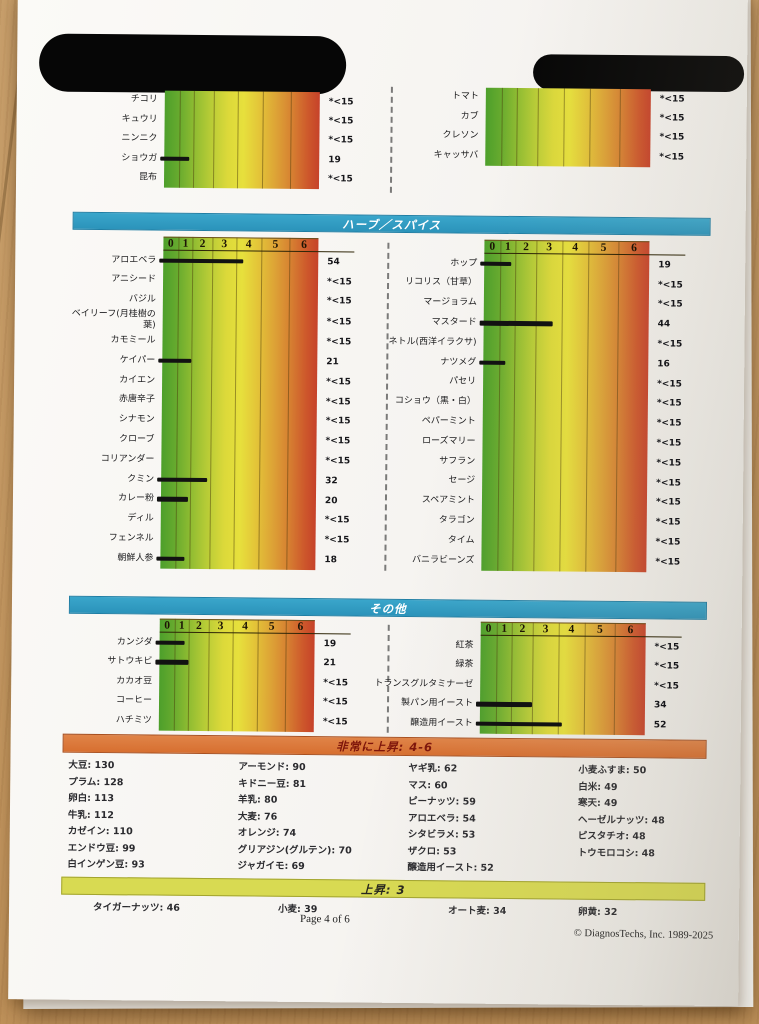  I want to click on food-row: ベイリーフ(月桂樹の葉) *<15, so click(183, 321).